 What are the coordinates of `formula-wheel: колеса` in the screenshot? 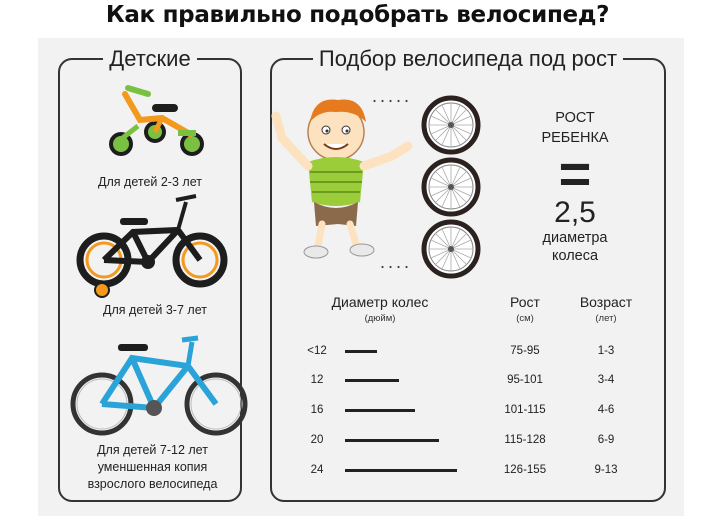 It's located at (575, 256).